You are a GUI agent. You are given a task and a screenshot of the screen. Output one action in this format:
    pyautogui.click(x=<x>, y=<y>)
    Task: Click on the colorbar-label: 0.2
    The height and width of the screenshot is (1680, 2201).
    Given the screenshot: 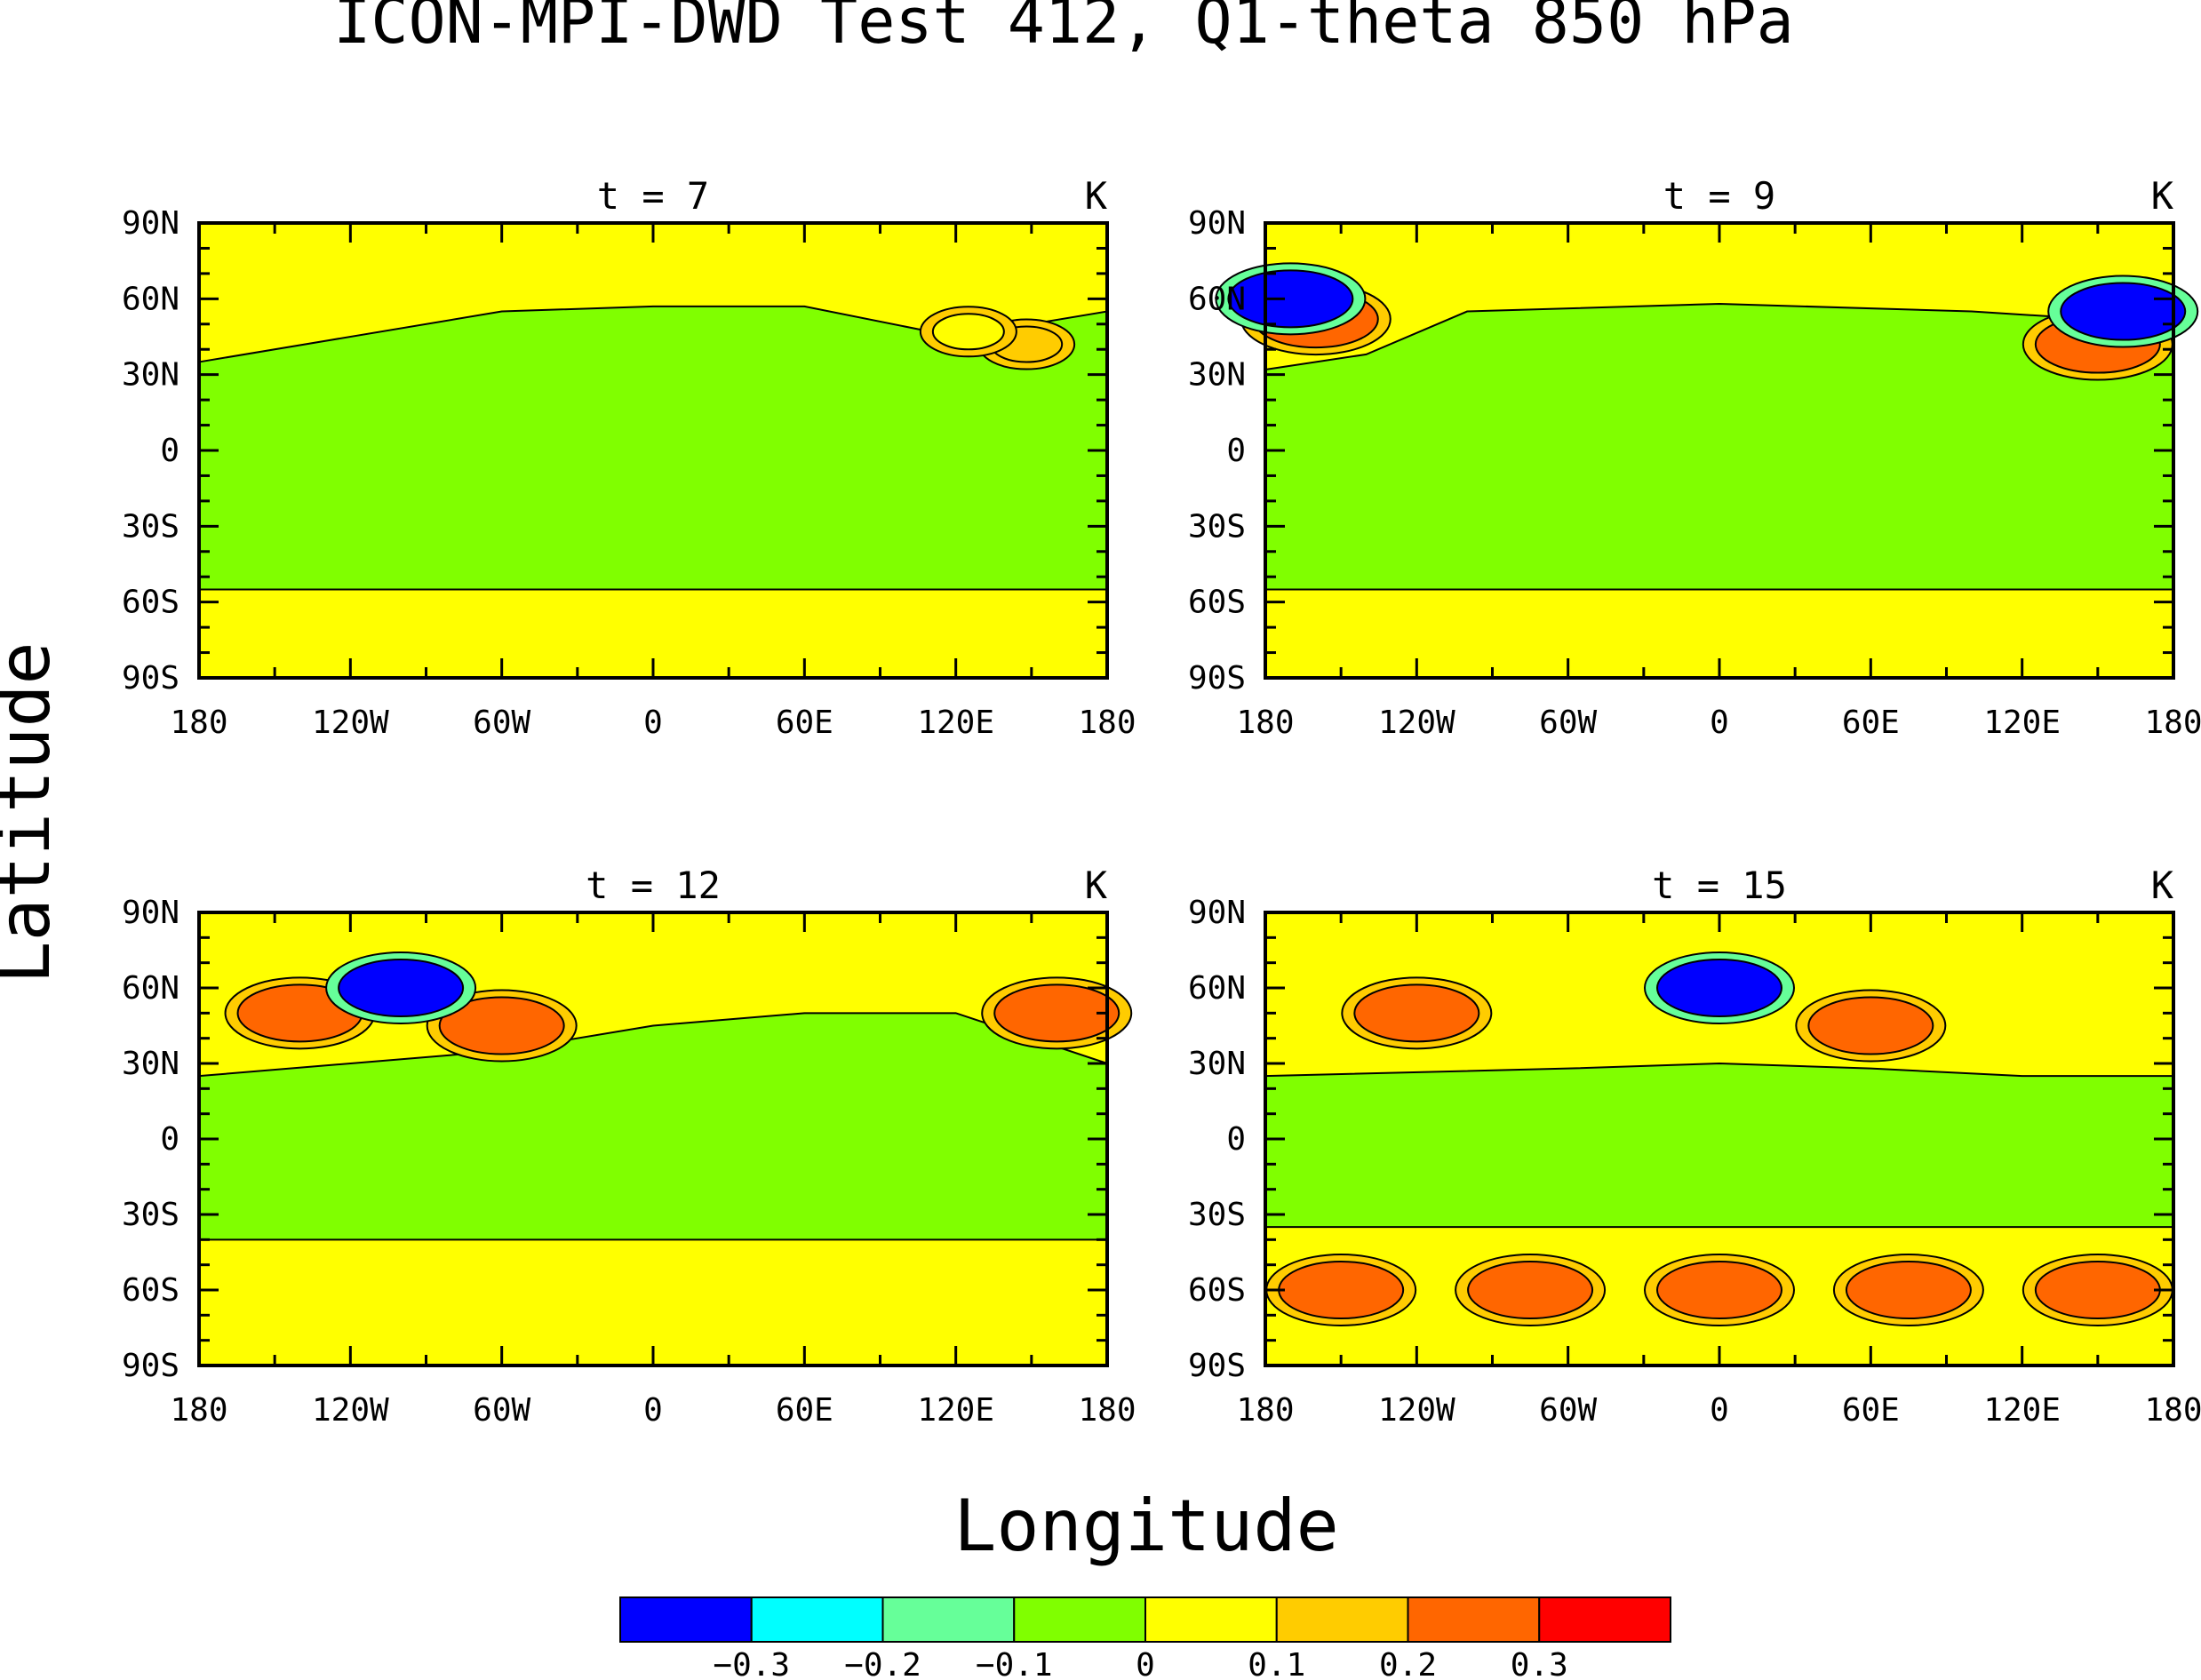 What is the action you would take?
    pyautogui.click(x=1408, y=1663)
    